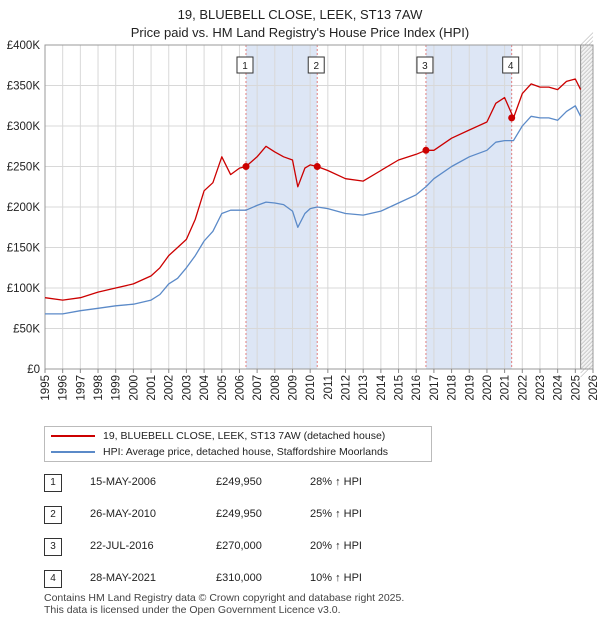 The image size is (600, 620). What do you see at coordinates (300, 14) in the screenshot?
I see `title-line-1: 19, BLUEBELL CLOSE, LEEK, ST13 7AW` at bounding box center [300, 14].